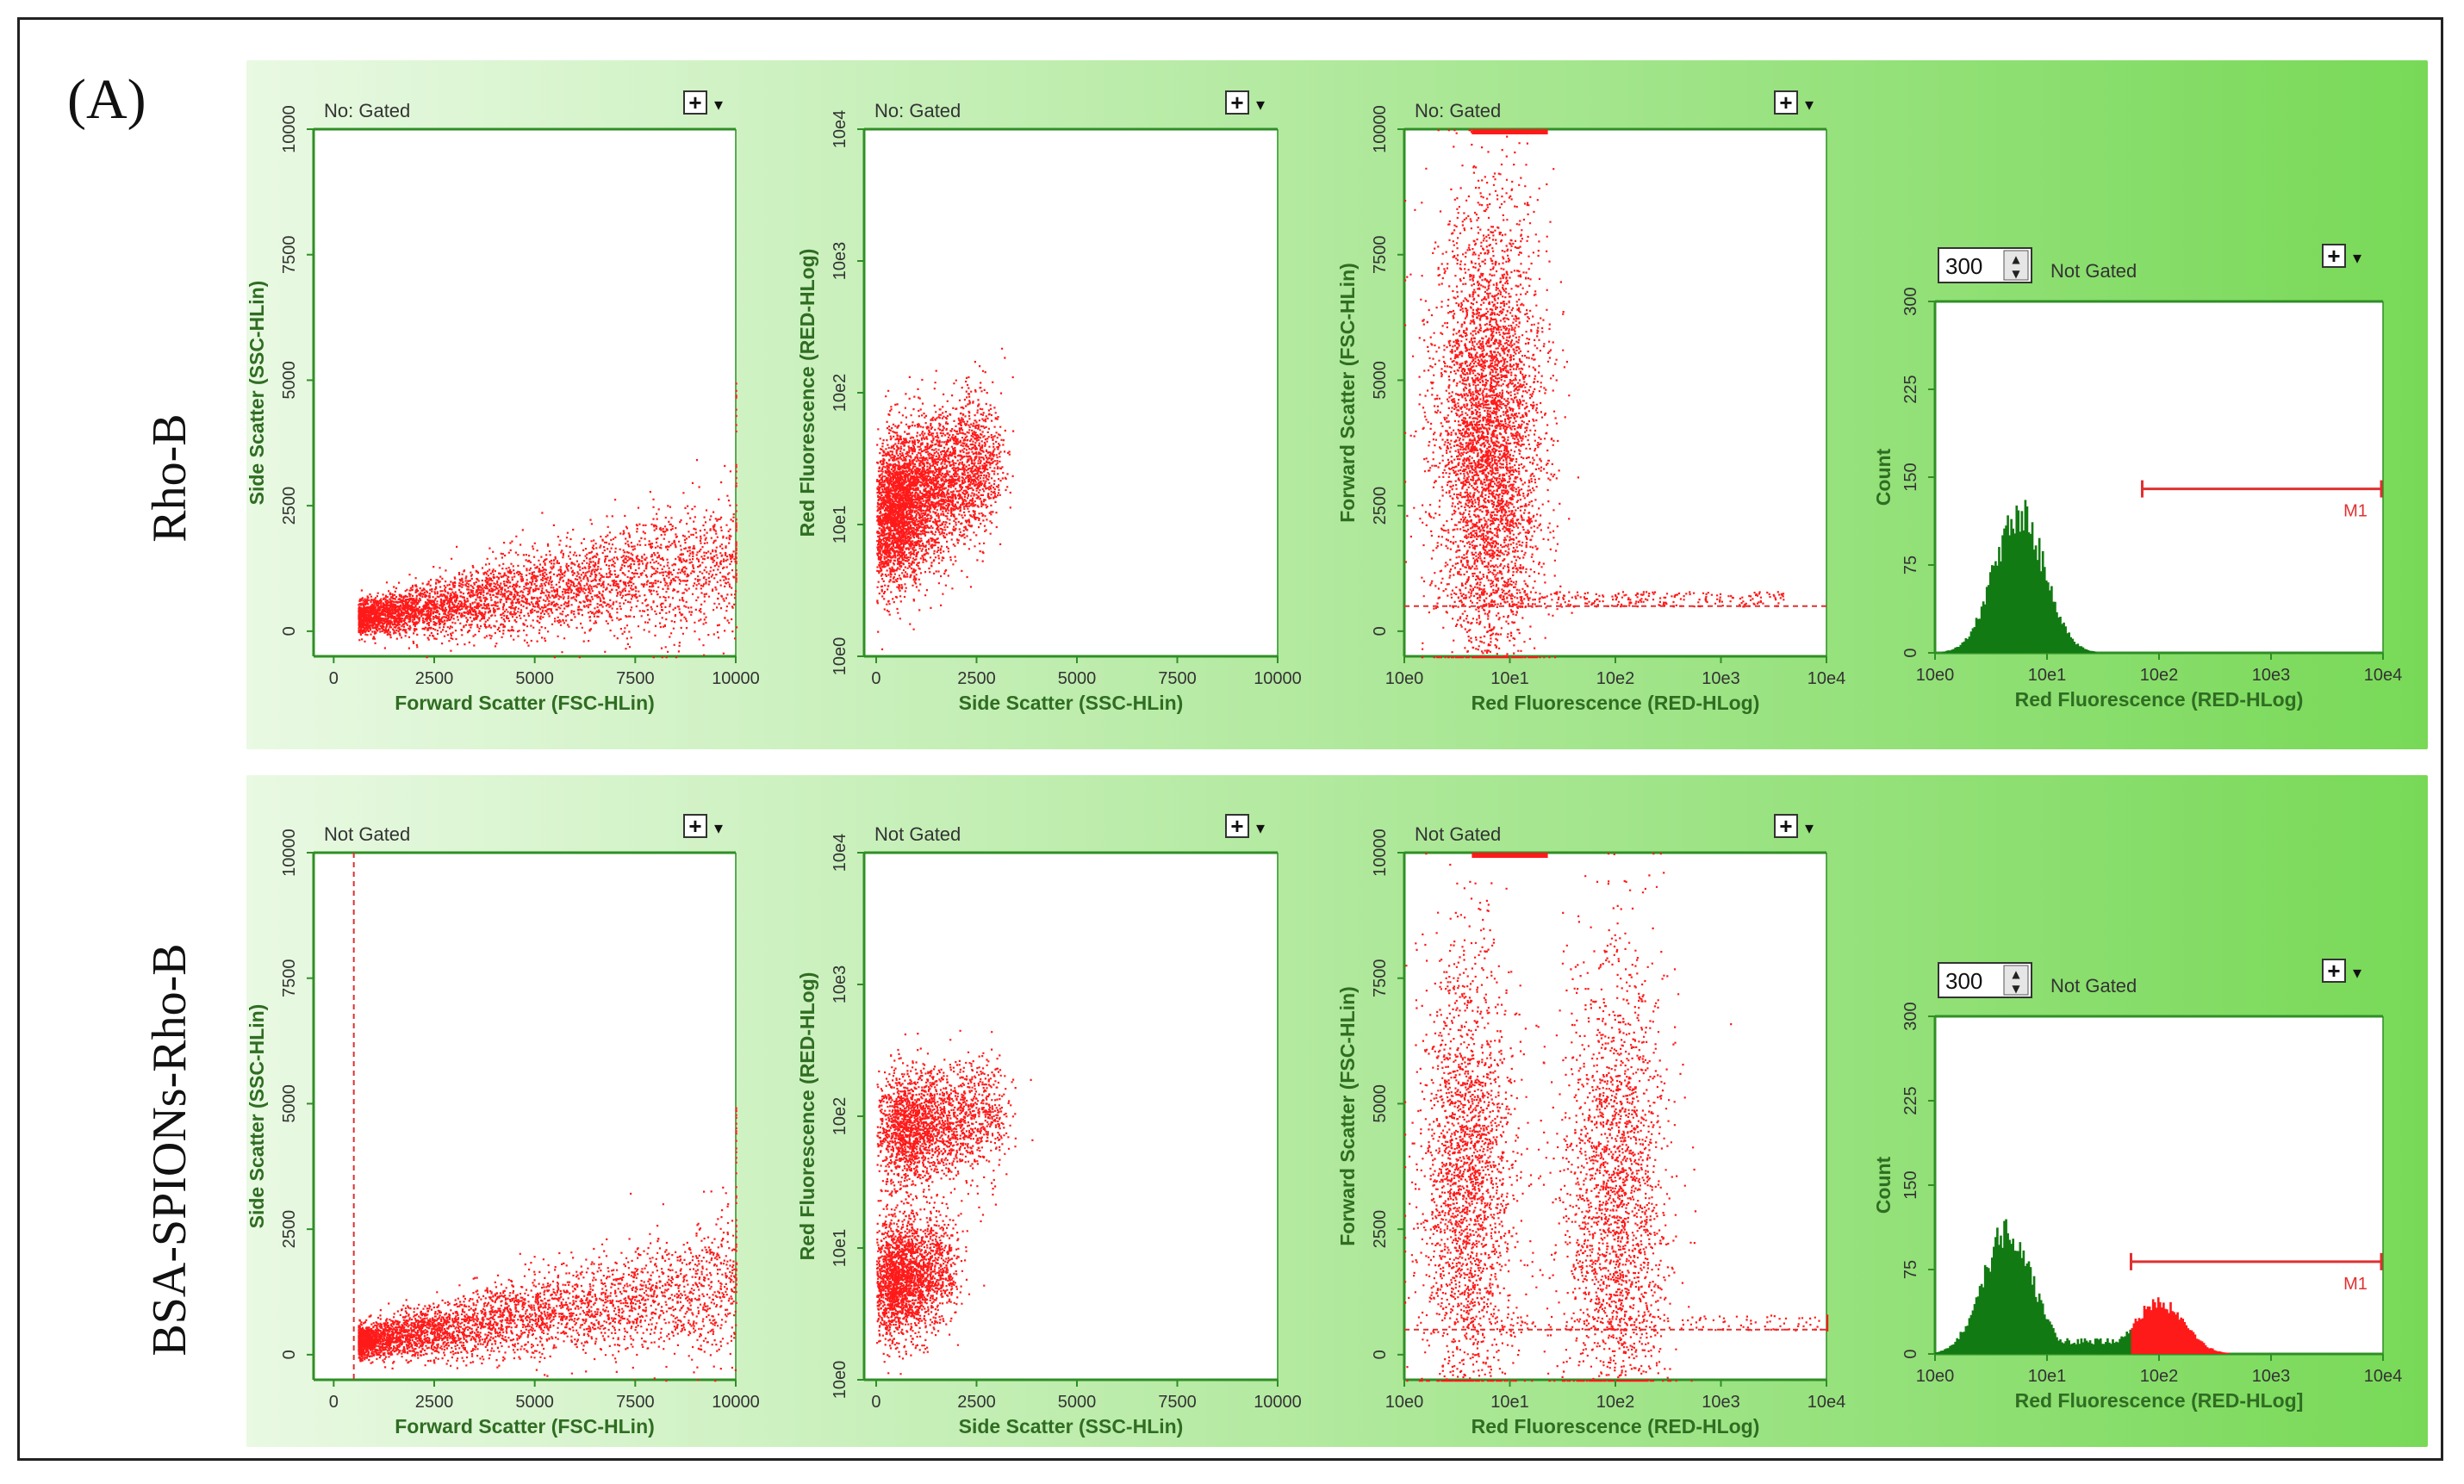 The image size is (2464, 1484). I want to click on gate-status-label: No: Gated, so click(918, 110).